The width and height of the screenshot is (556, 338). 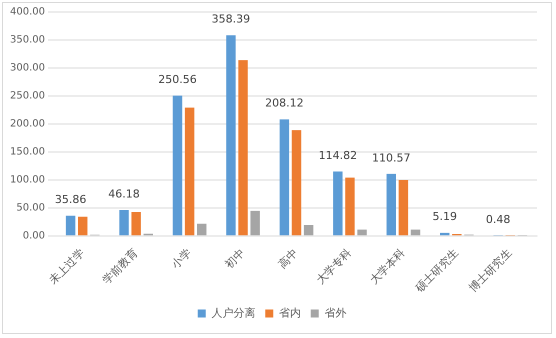 I want to click on y-tick-label: 100.00, so click(x=27, y=180).